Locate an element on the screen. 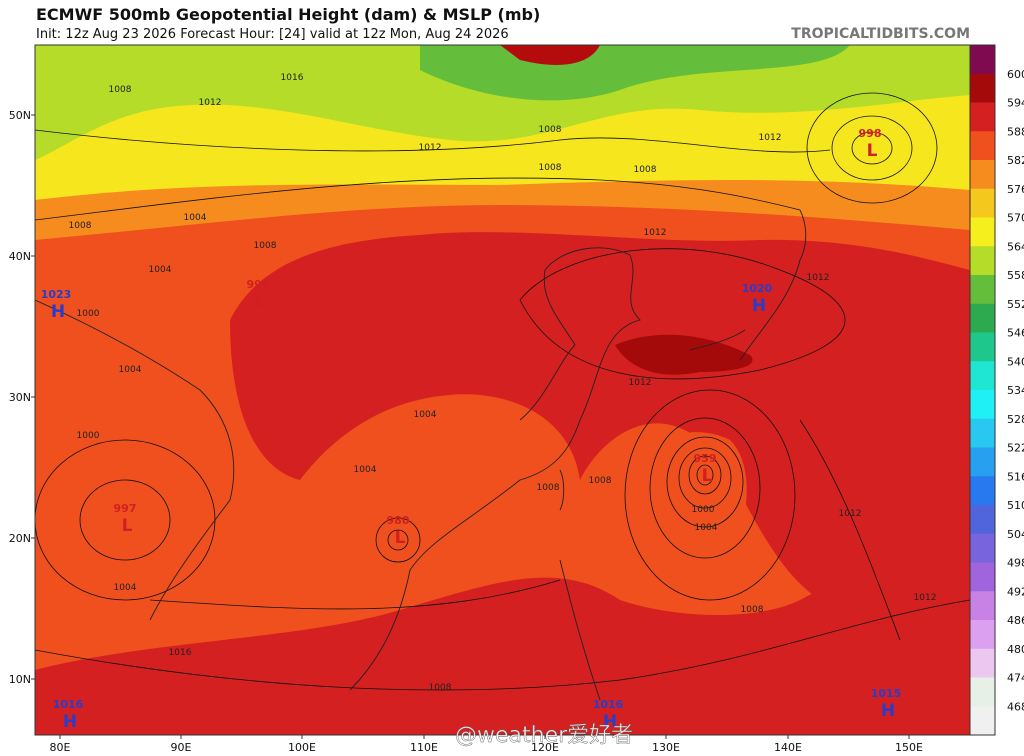  lat-label: 40N is located at coordinates (20, 256).